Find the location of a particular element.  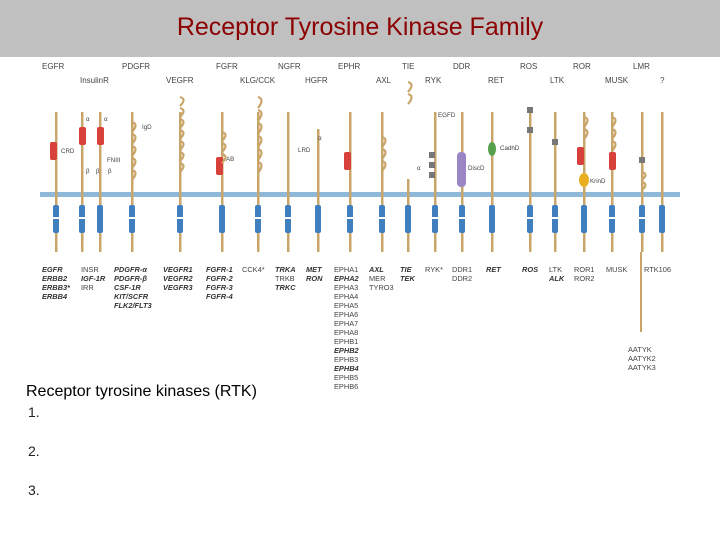

receptor-name-ret: RET is located at coordinates (494, 269).